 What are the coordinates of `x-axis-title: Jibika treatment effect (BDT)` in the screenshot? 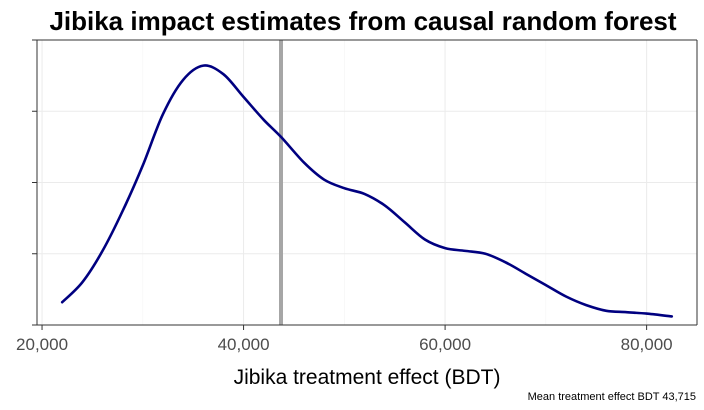 It's located at (367, 377).